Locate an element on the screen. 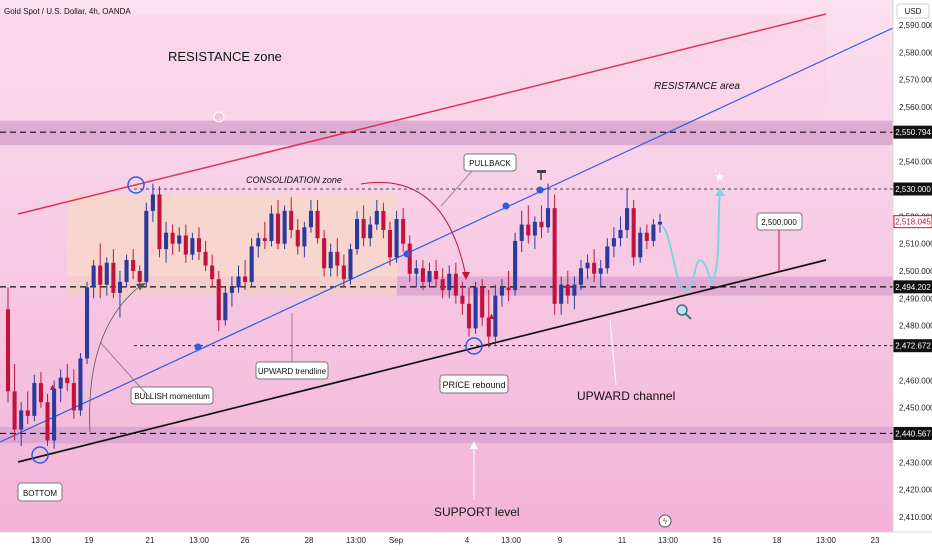  y-tick-label: 2,580.000 is located at coordinates (915, 52).